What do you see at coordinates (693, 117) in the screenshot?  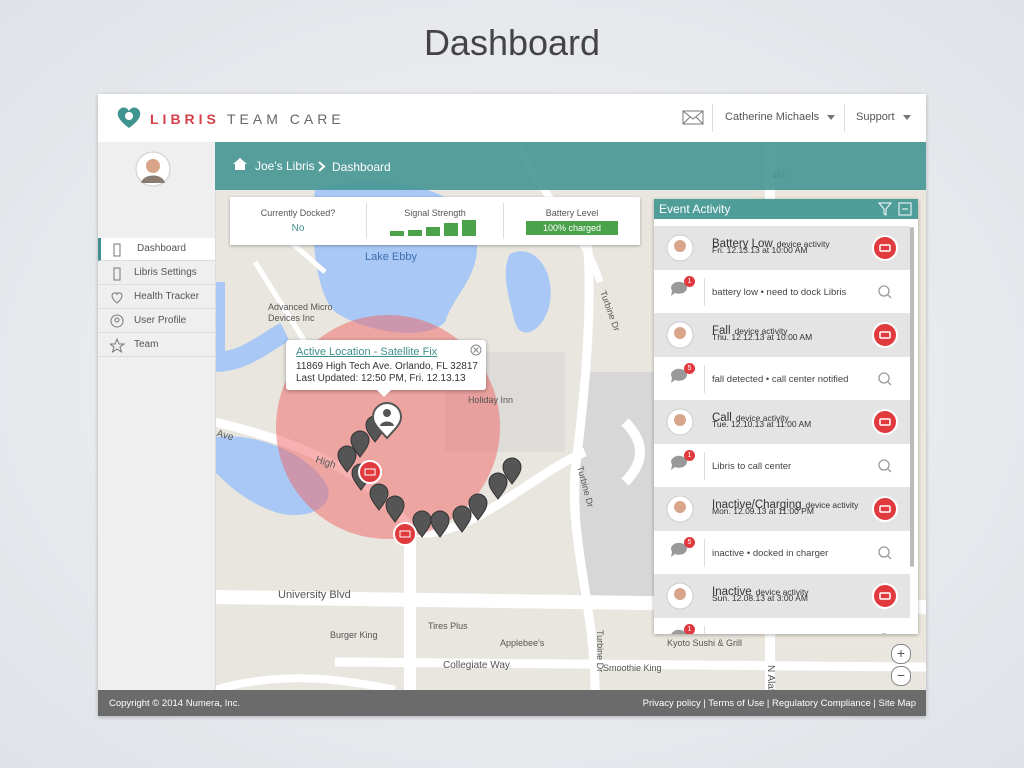 I see `mail-icon` at bounding box center [693, 117].